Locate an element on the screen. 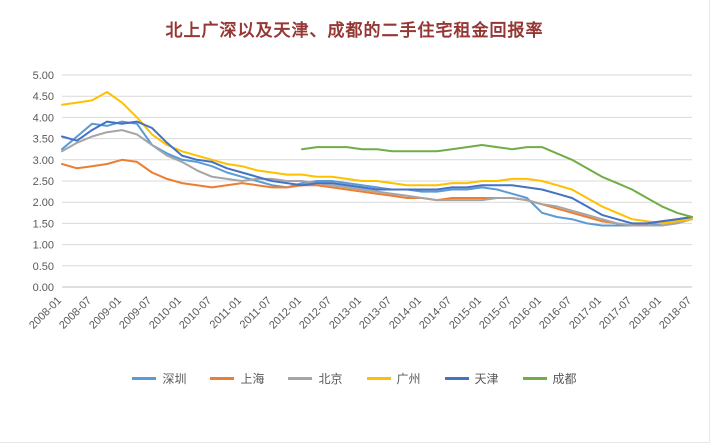 The image size is (710, 443). legend-label: 天津 is located at coordinates (486, 379).